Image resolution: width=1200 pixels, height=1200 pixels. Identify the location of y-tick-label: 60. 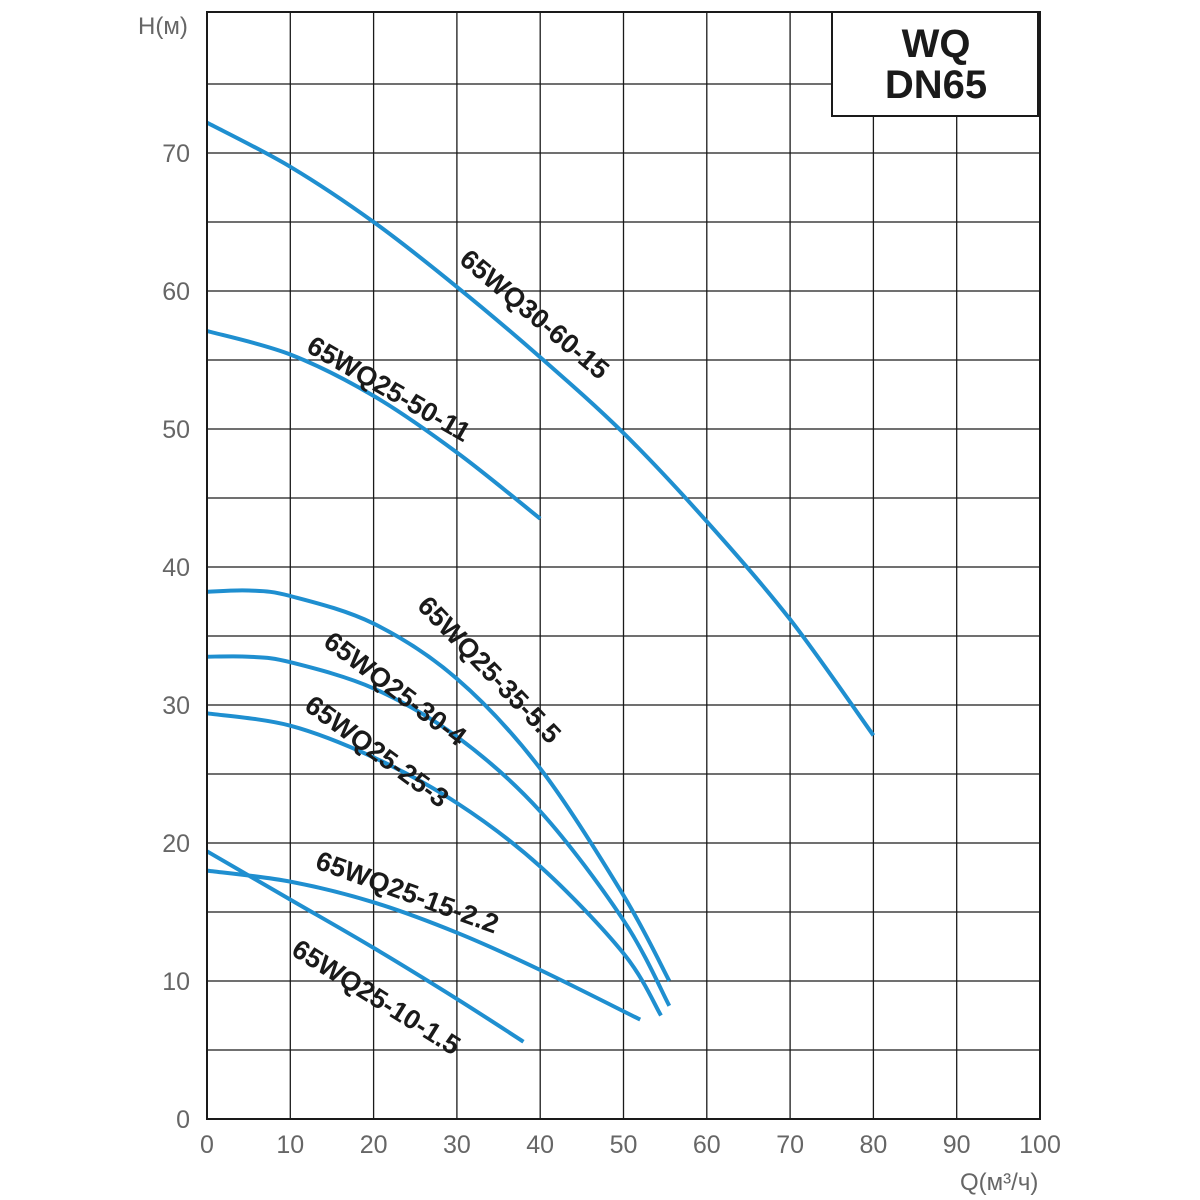
(176, 292).